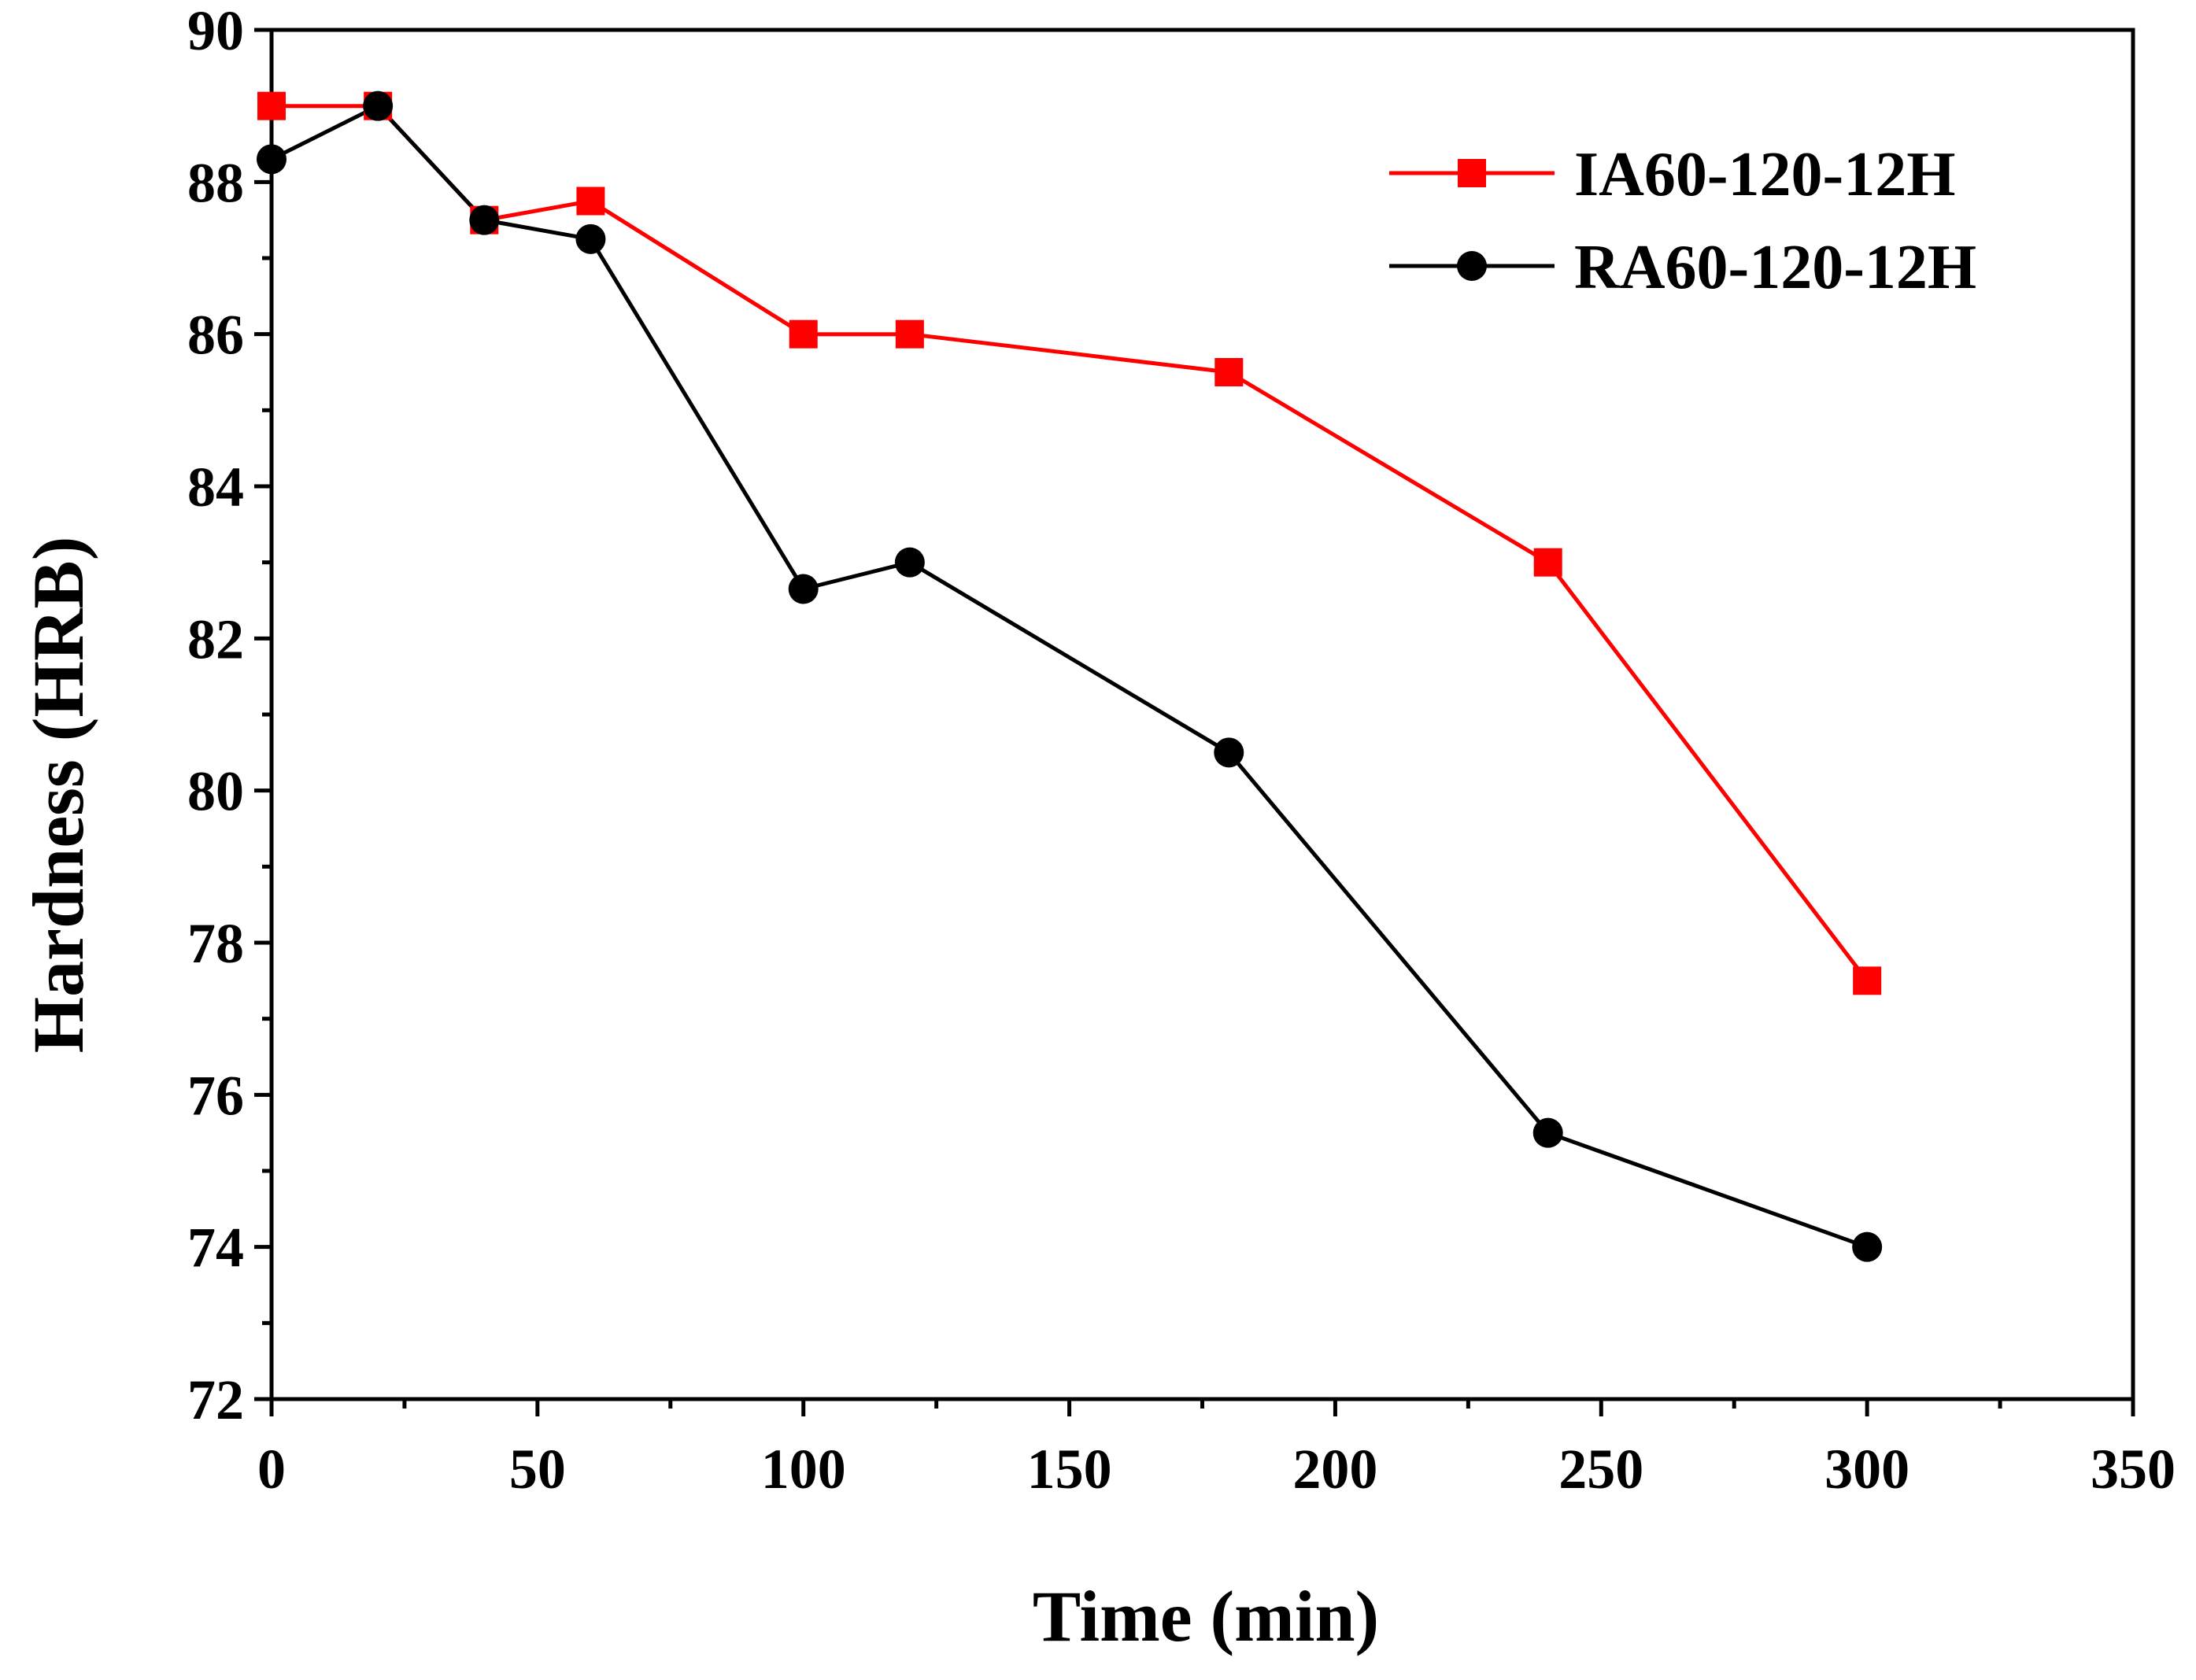  What do you see at coordinates (215, 487) in the screenshot?
I see `y-tick-label: 84` at bounding box center [215, 487].